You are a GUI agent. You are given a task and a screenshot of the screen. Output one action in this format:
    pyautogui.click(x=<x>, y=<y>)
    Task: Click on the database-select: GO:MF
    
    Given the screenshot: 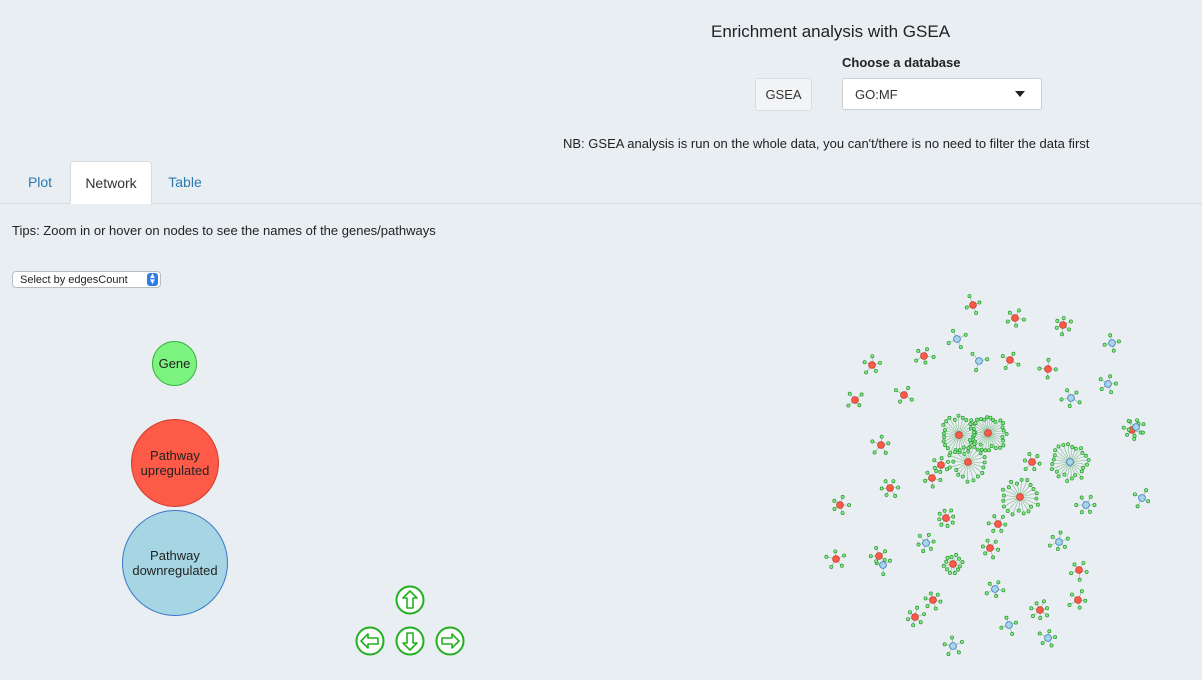 What is the action you would take?
    pyautogui.click(x=942, y=94)
    